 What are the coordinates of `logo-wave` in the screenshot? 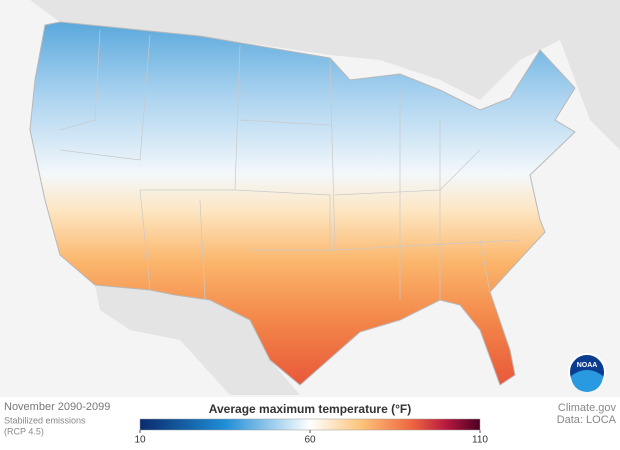 It's located at (587, 381).